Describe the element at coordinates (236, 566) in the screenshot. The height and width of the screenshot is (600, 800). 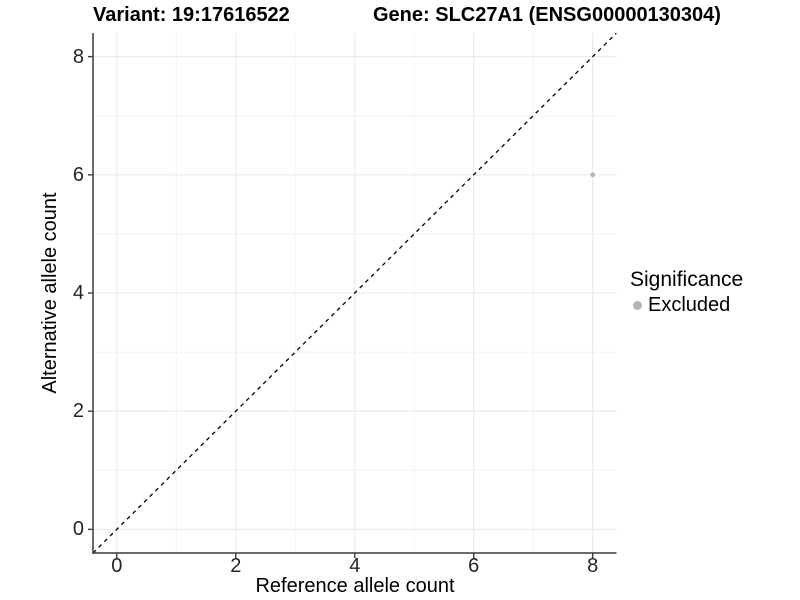
I see `x-axis-tick-label: 2` at that location.